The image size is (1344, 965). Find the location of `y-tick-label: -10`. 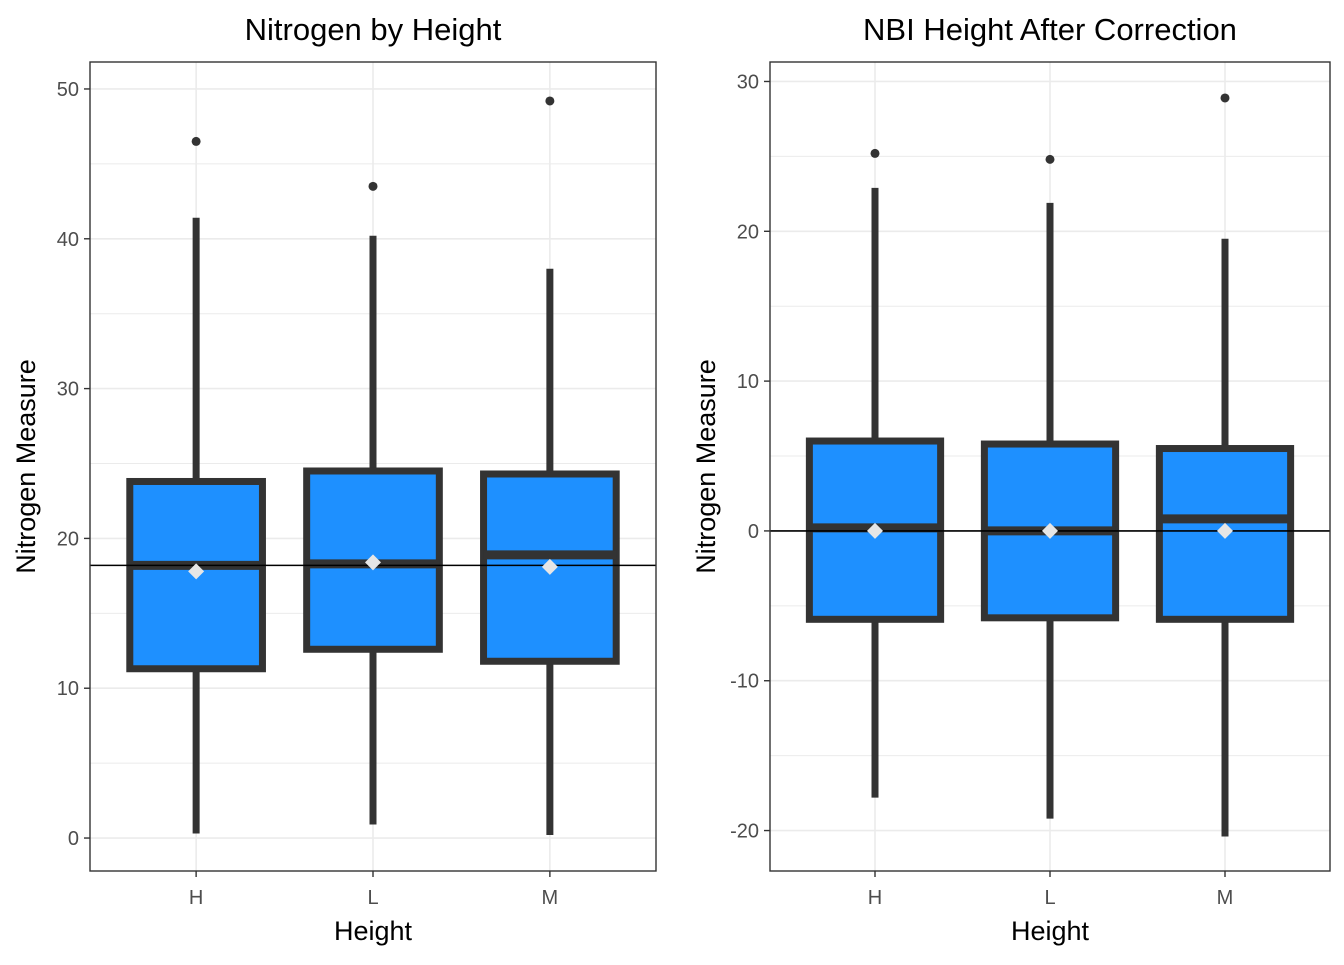

y-tick-label: -10 is located at coordinates (744, 682).